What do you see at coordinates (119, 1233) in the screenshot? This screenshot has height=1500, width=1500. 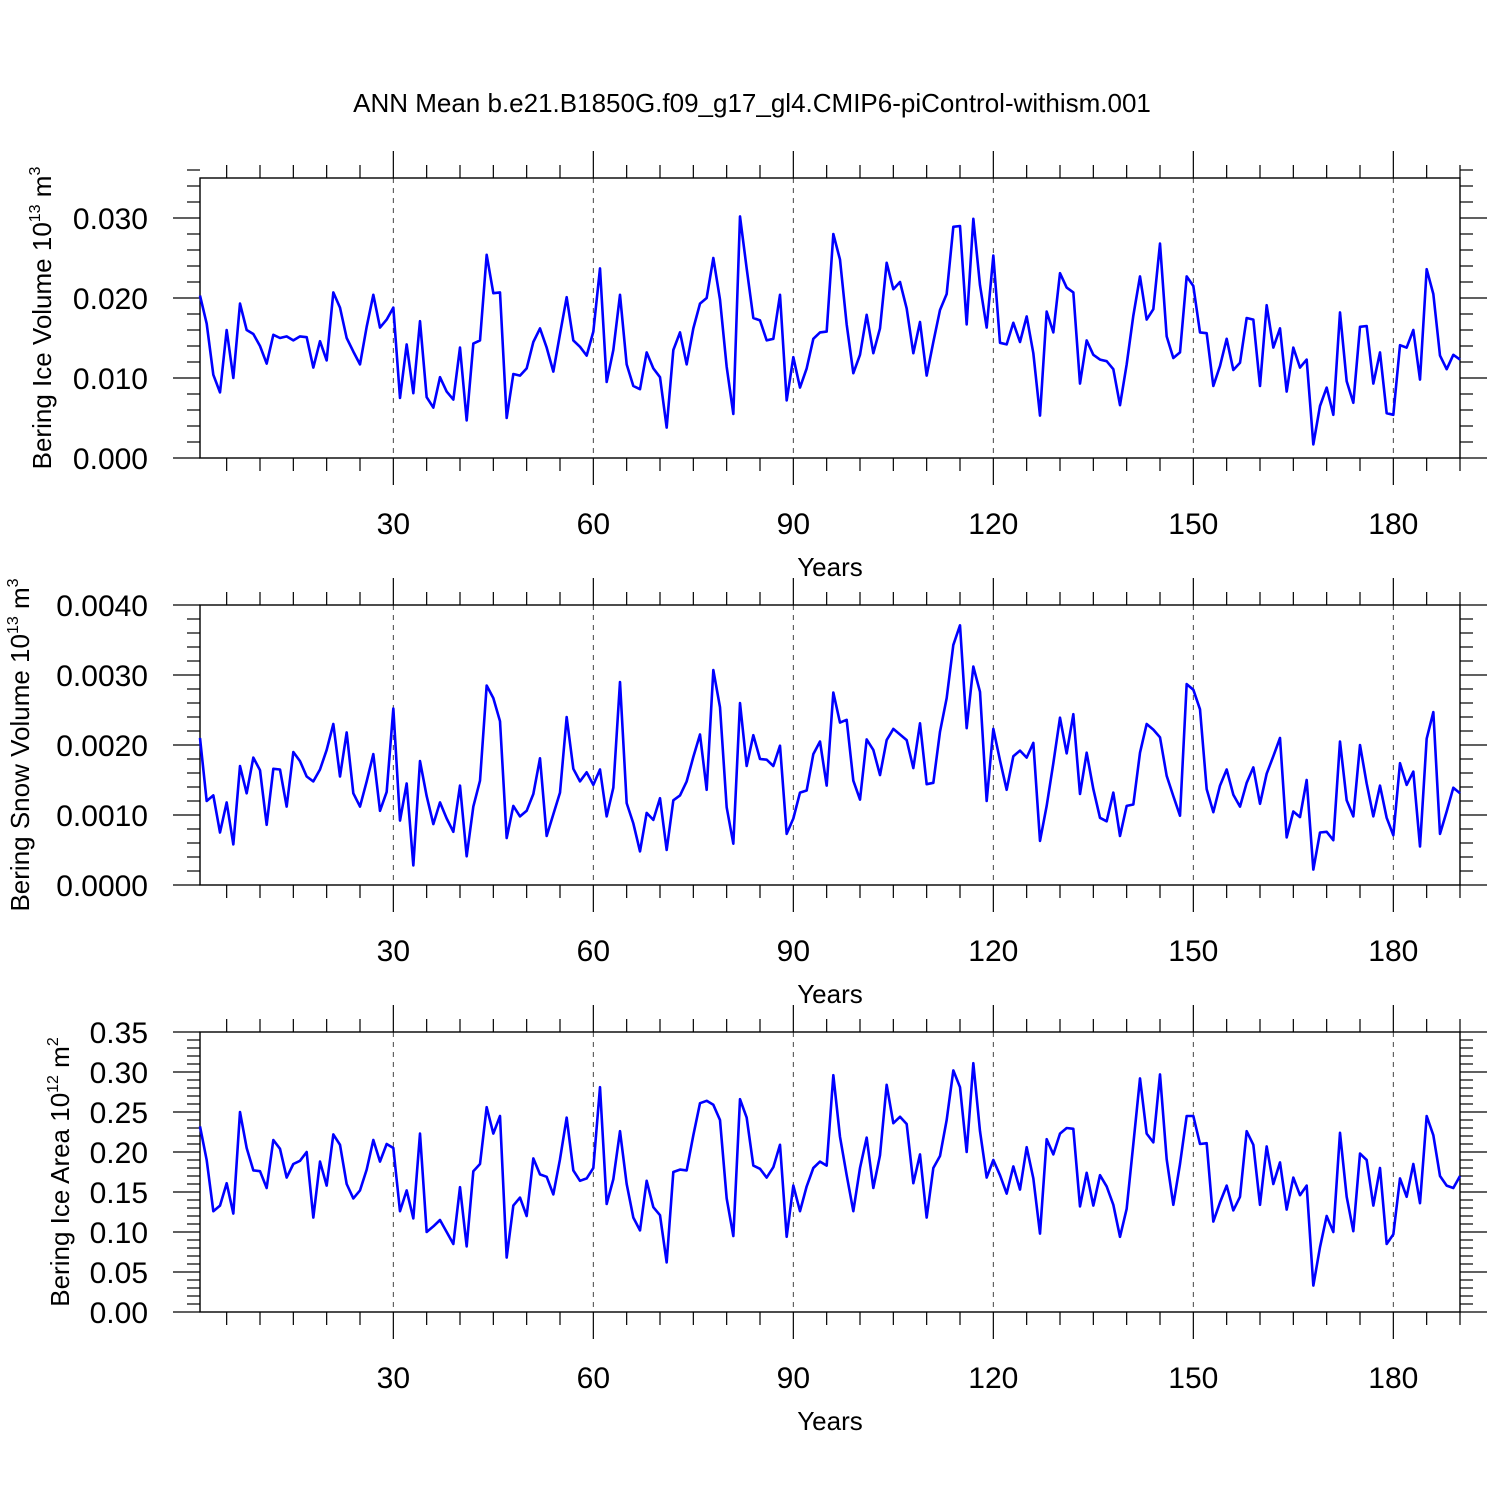 I see `y-tick-label: 0.10` at bounding box center [119, 1233].